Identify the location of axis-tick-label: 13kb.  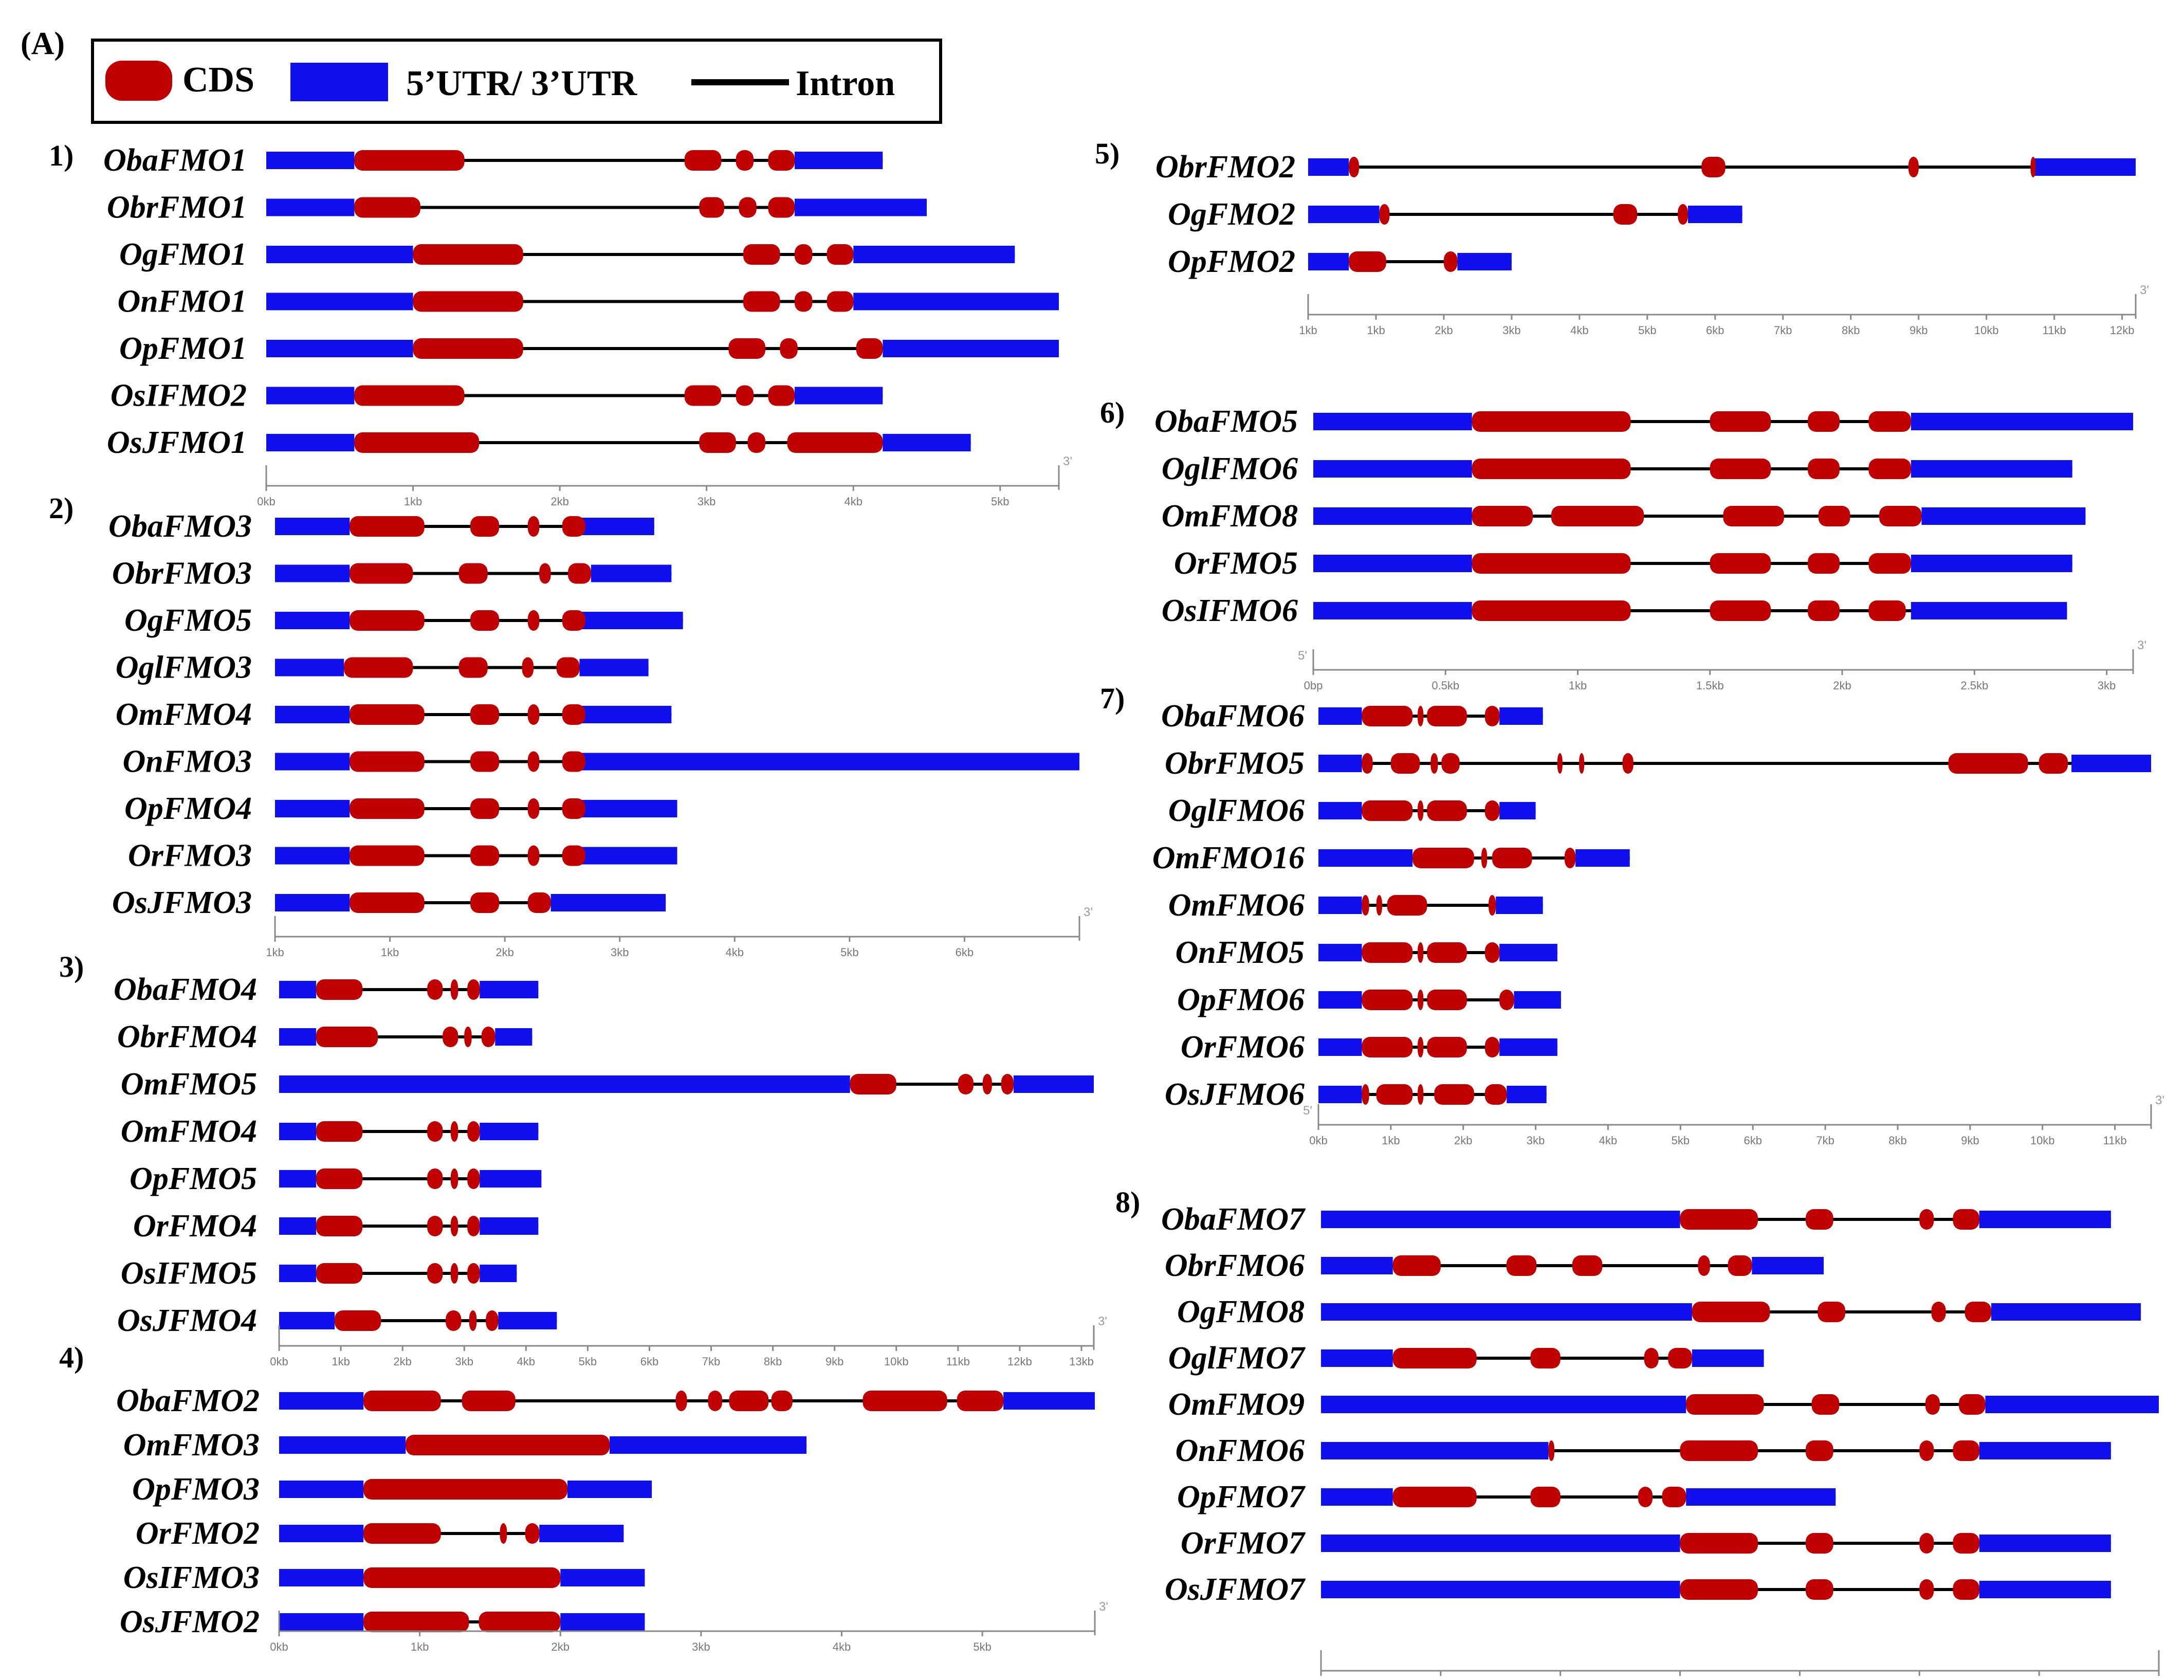
(1081, 1361).